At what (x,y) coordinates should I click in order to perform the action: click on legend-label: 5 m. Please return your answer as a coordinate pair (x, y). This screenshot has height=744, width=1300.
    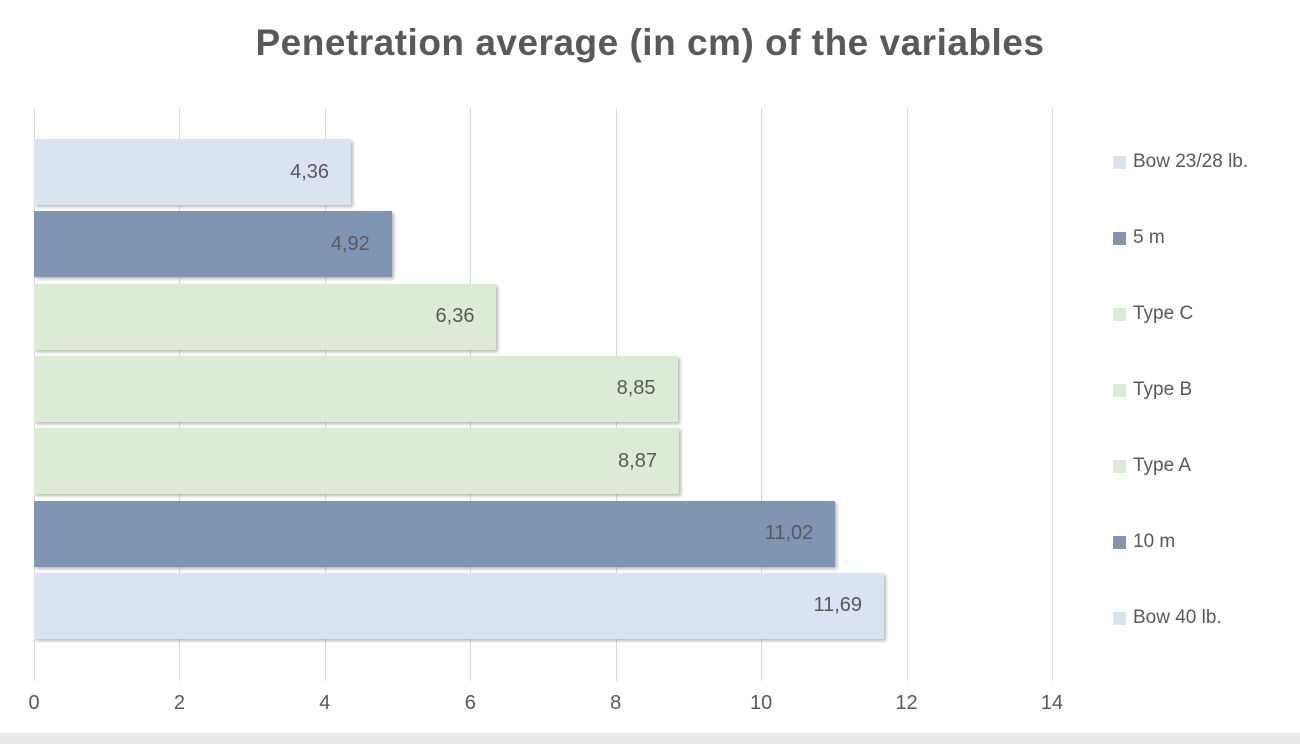
    Looking at the image, I should click on (1149, 237).